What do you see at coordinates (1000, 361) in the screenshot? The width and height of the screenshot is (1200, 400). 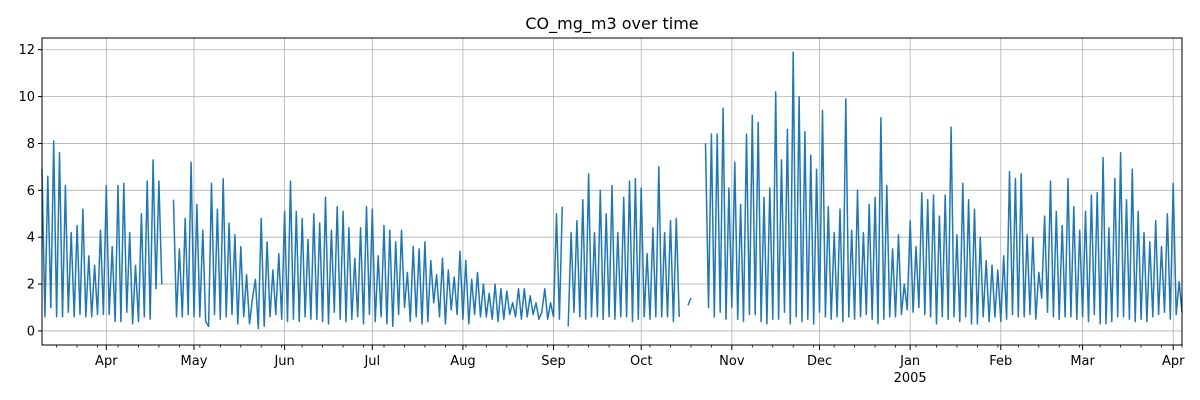 I see `x-tick-label: Feb` at bounding box center [1000, 361].